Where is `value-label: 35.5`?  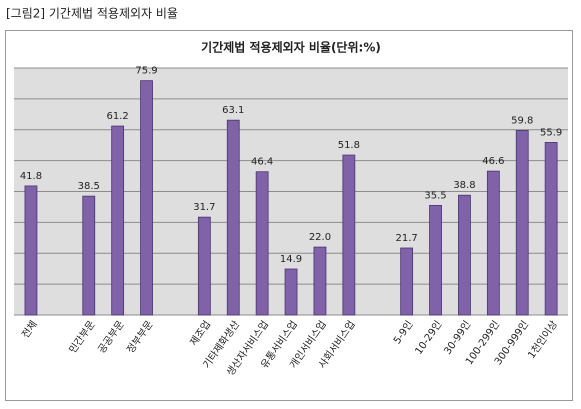 value-label: 35.5 is located at coordinates (435, 195).